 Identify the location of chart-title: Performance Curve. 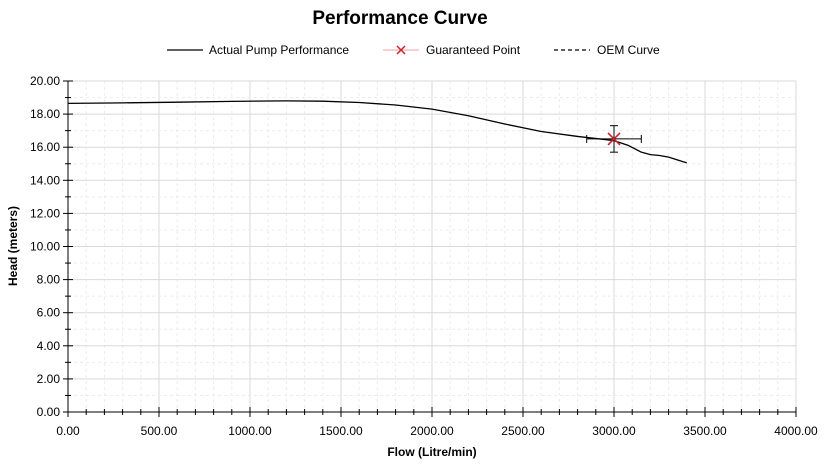
(399, 18).